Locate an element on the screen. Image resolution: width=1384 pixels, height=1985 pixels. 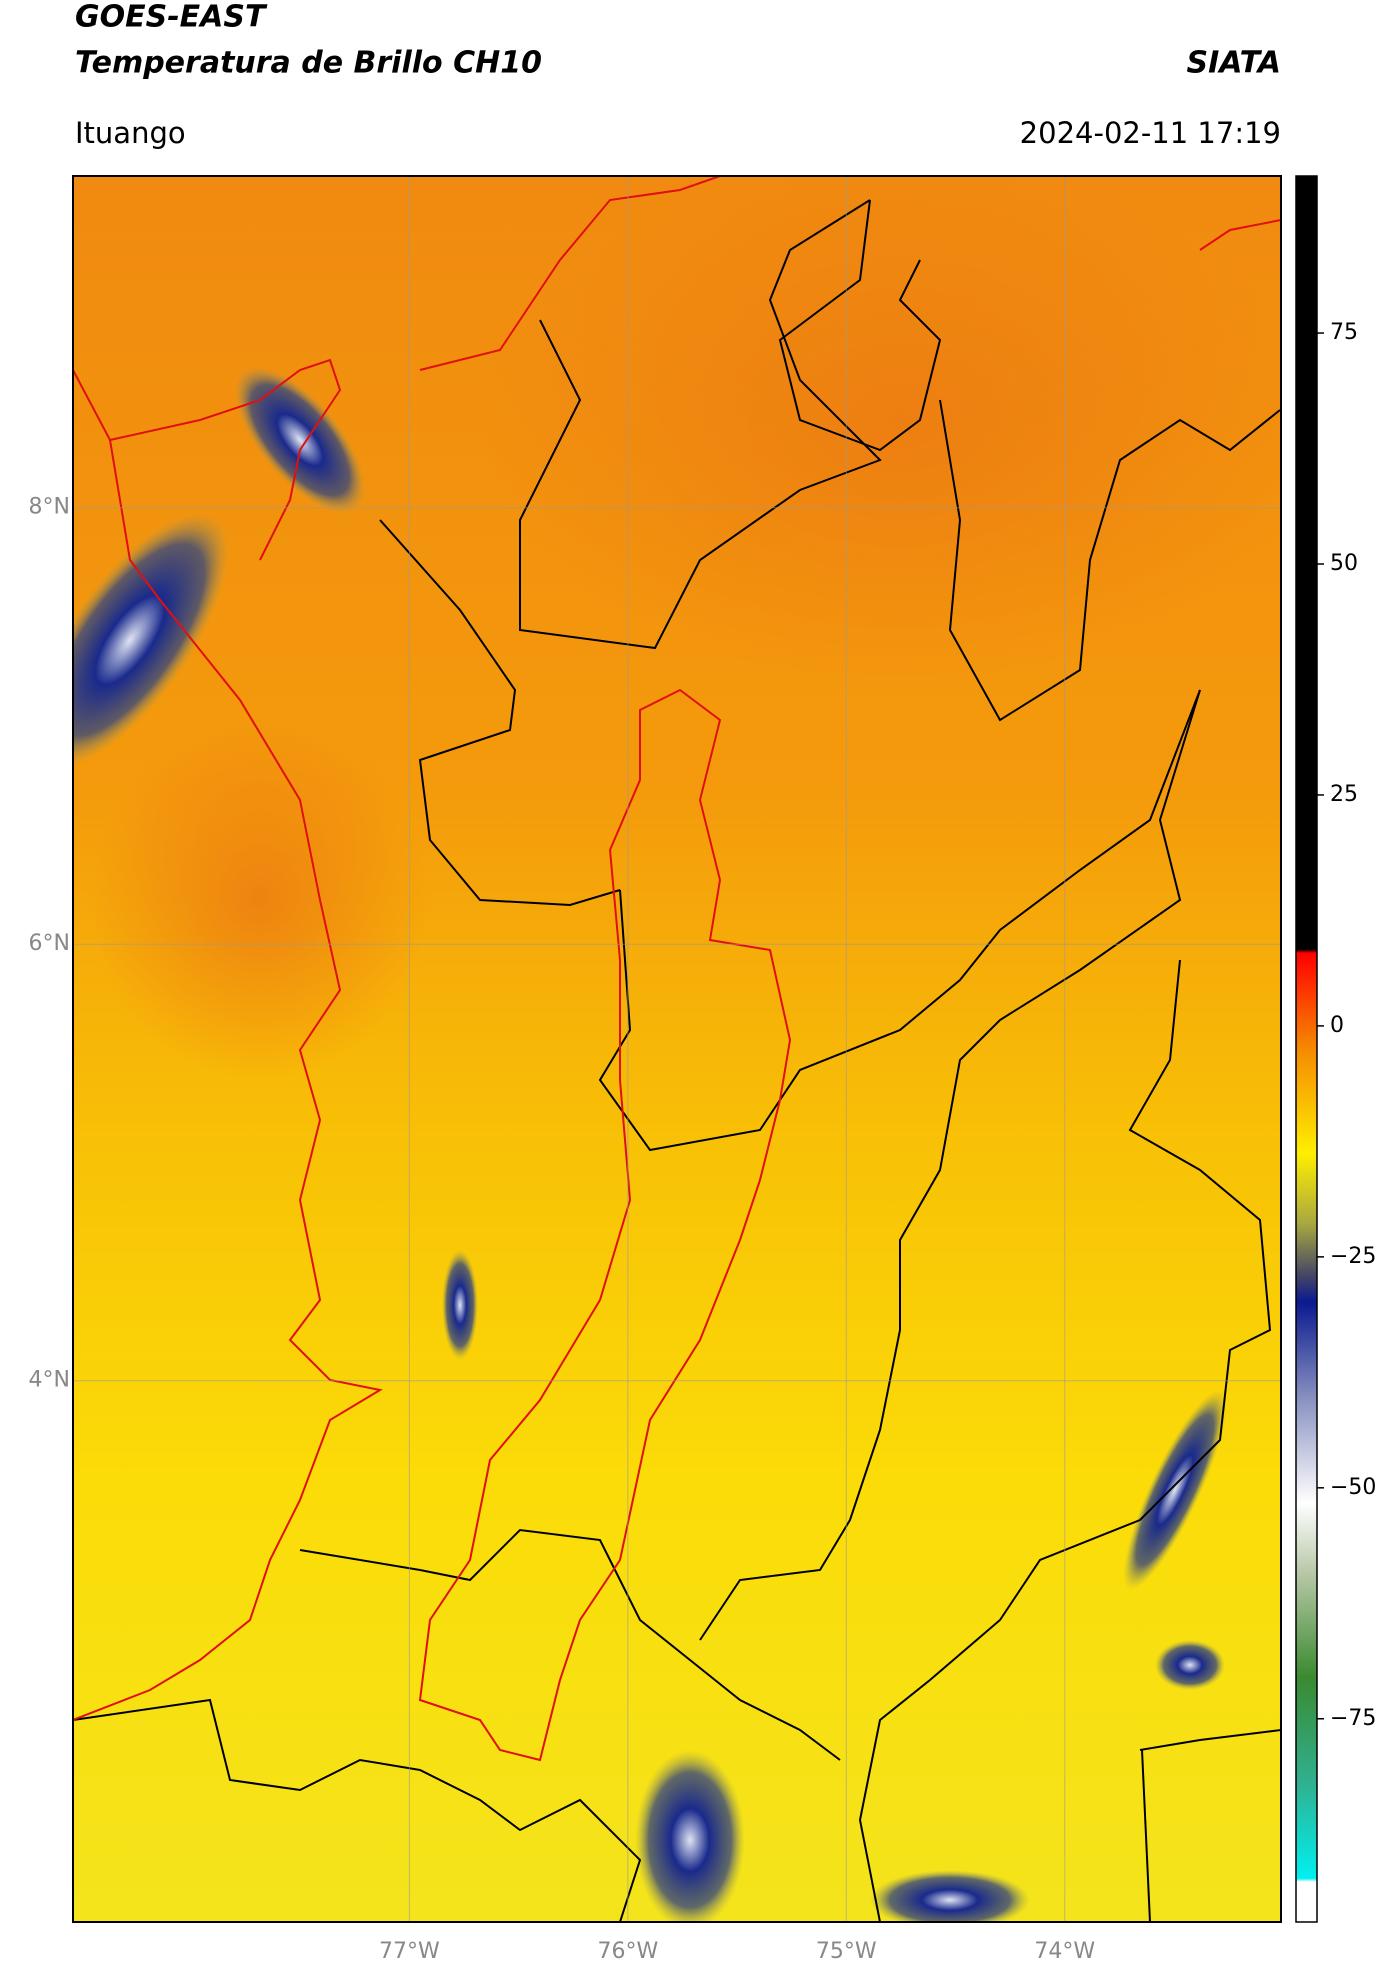
org: SIATA is located at coordinates (1234, 63).